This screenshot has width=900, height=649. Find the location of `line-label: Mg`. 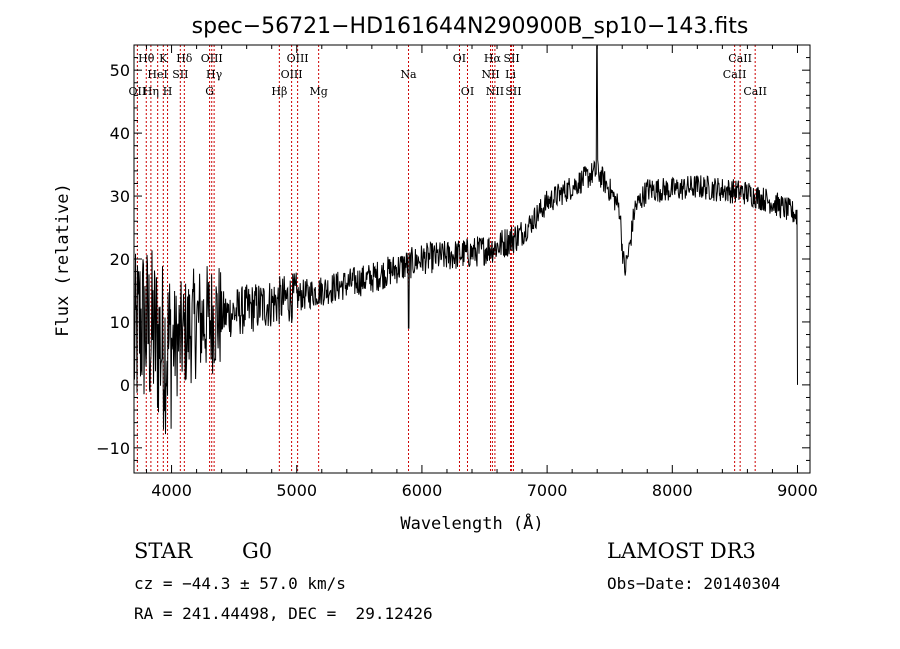

line-label: Mg is located at coordinates (318, 91).